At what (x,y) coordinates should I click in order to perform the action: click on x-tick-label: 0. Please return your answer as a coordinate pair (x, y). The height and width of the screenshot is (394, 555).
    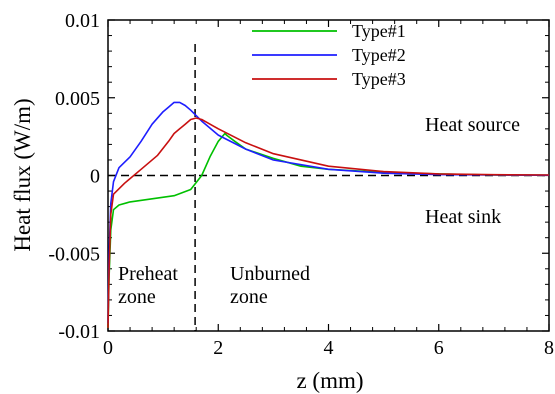
    Looking at the image, I should click on (108, 348).